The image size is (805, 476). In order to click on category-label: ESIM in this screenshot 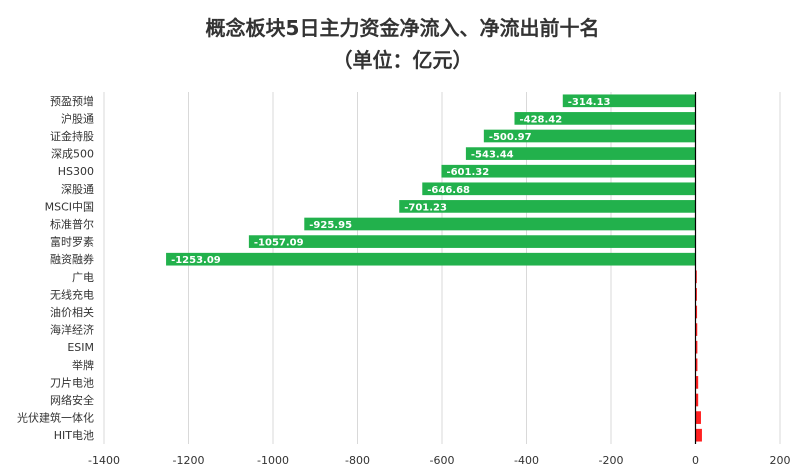, I will do `click(80, 347)`.